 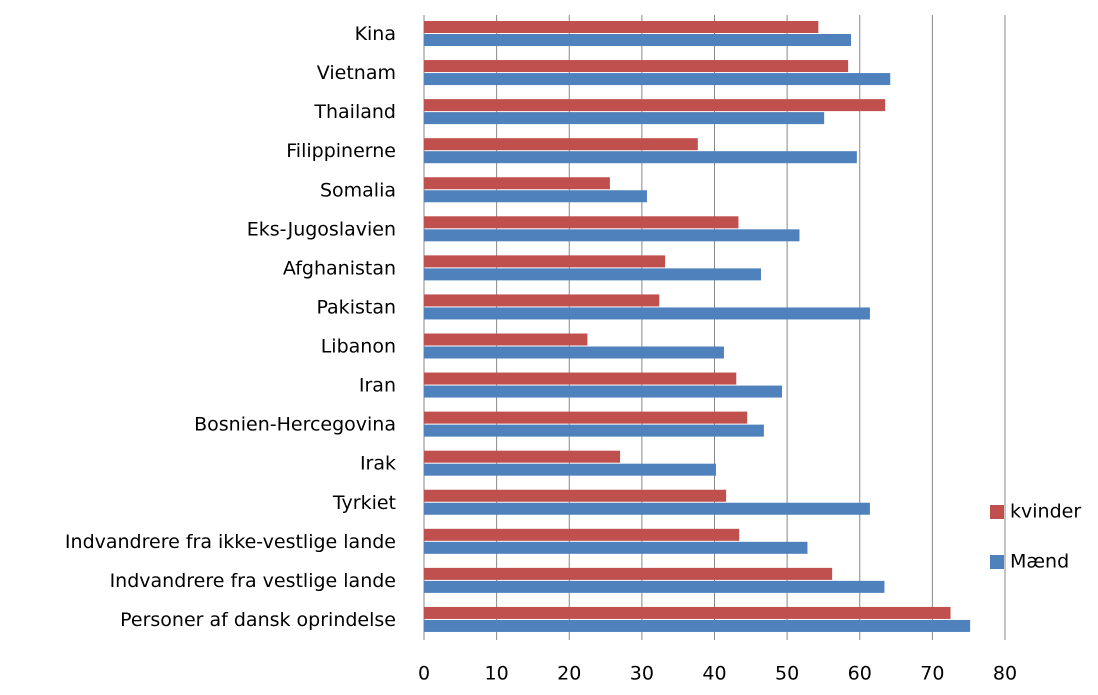 I want to click on legend-label: kvinder, so click(x=1045, y=512).